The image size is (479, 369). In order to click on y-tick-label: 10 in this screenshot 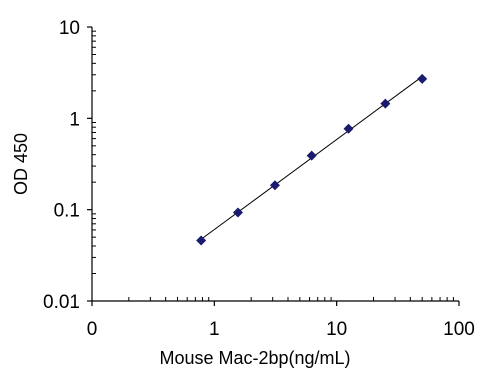, I will do `click(69, 28)`.